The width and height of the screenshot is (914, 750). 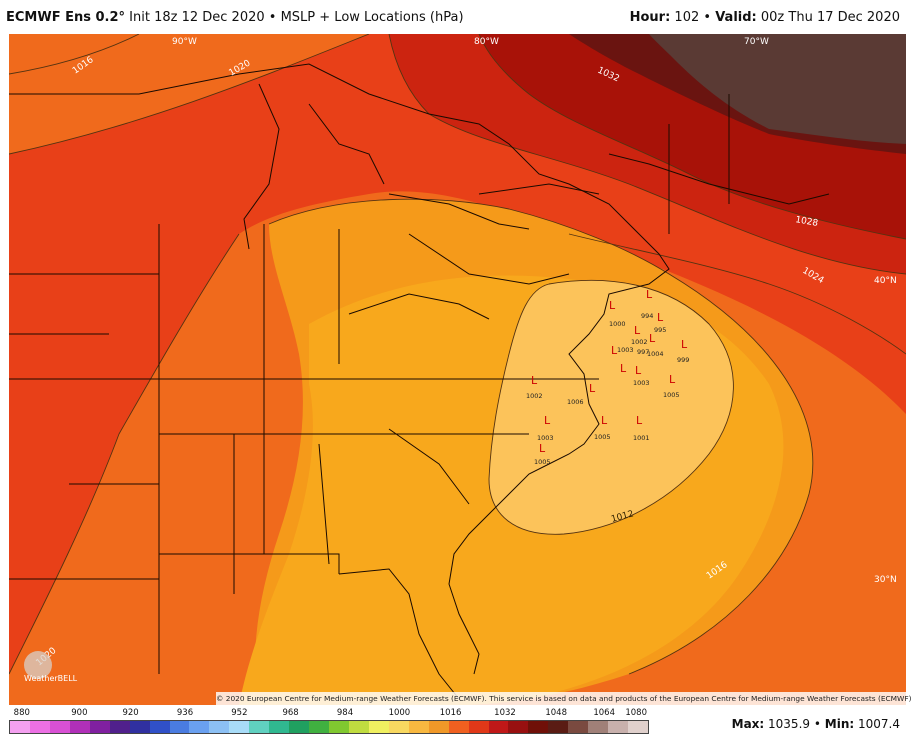 What do you see at coordinates (21, 713) in the screenshot?
I see `colorbar-tick: 880` at bounding box center [21, 713].